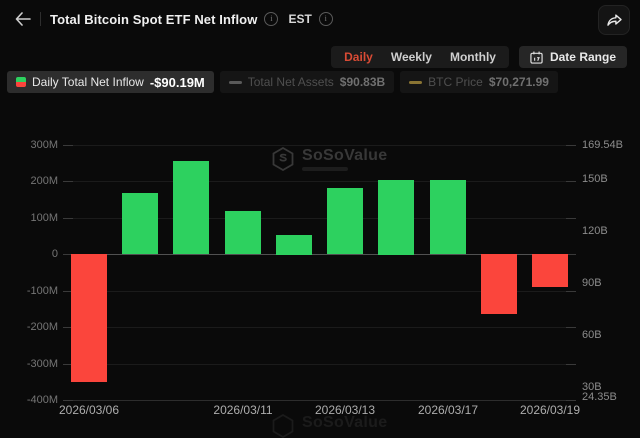  I want to click on timezone-info-icon: i, so click(325, 19).